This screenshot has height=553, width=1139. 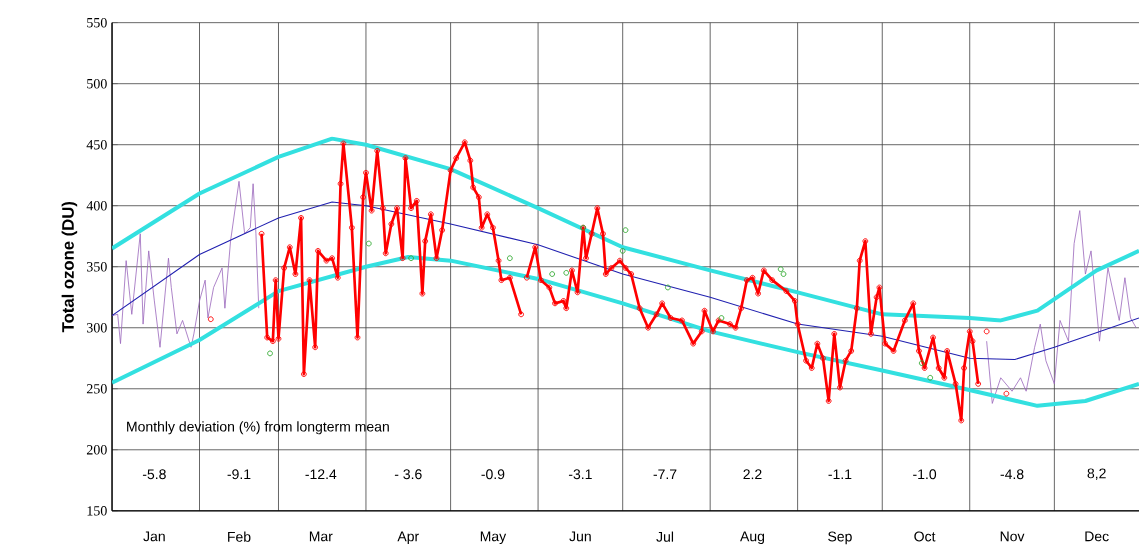 I want to click on annotation: -0.9, so click(x=493, y=474).